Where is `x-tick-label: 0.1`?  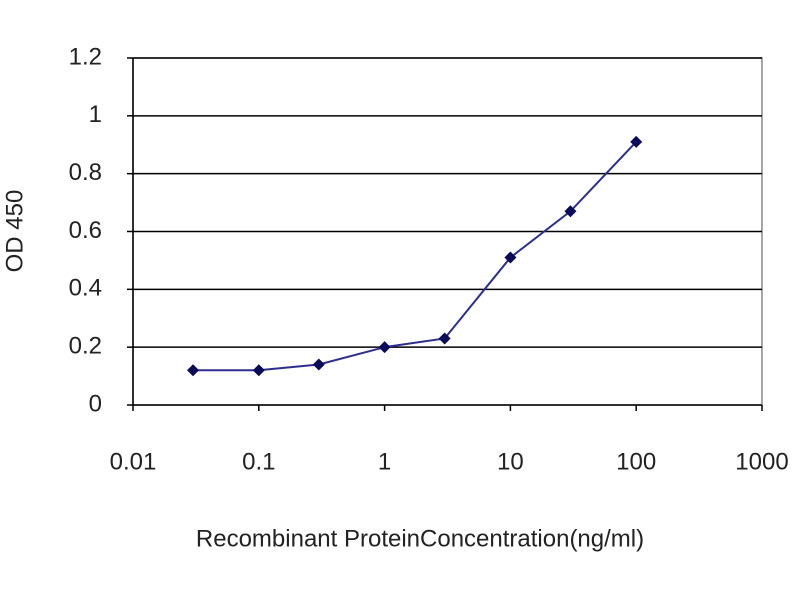
x-tick-label: 0.1 is located at coordinates (258, 461).